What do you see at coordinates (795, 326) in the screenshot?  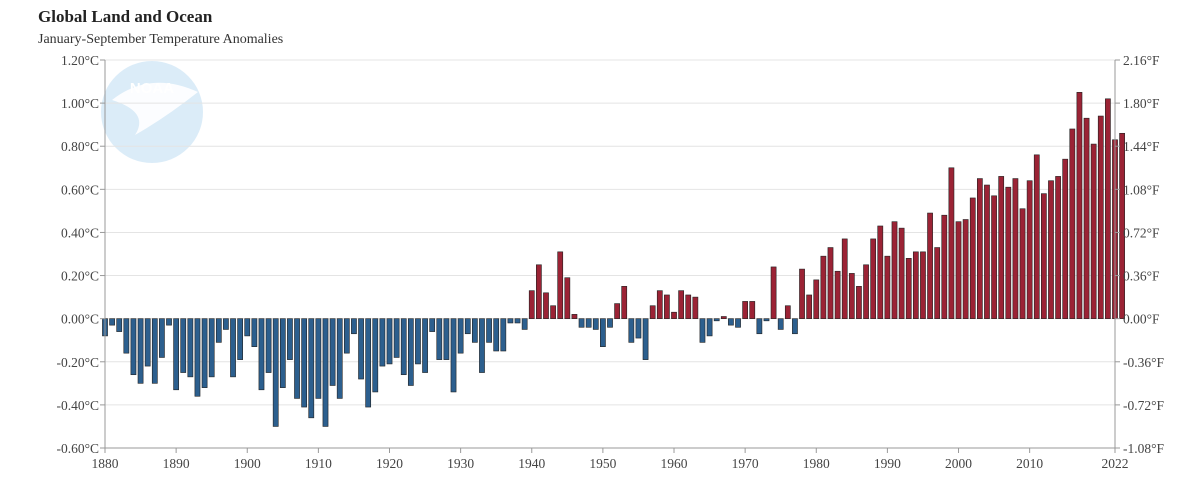 I see `bar-1977` at bounding box center [795, 326].